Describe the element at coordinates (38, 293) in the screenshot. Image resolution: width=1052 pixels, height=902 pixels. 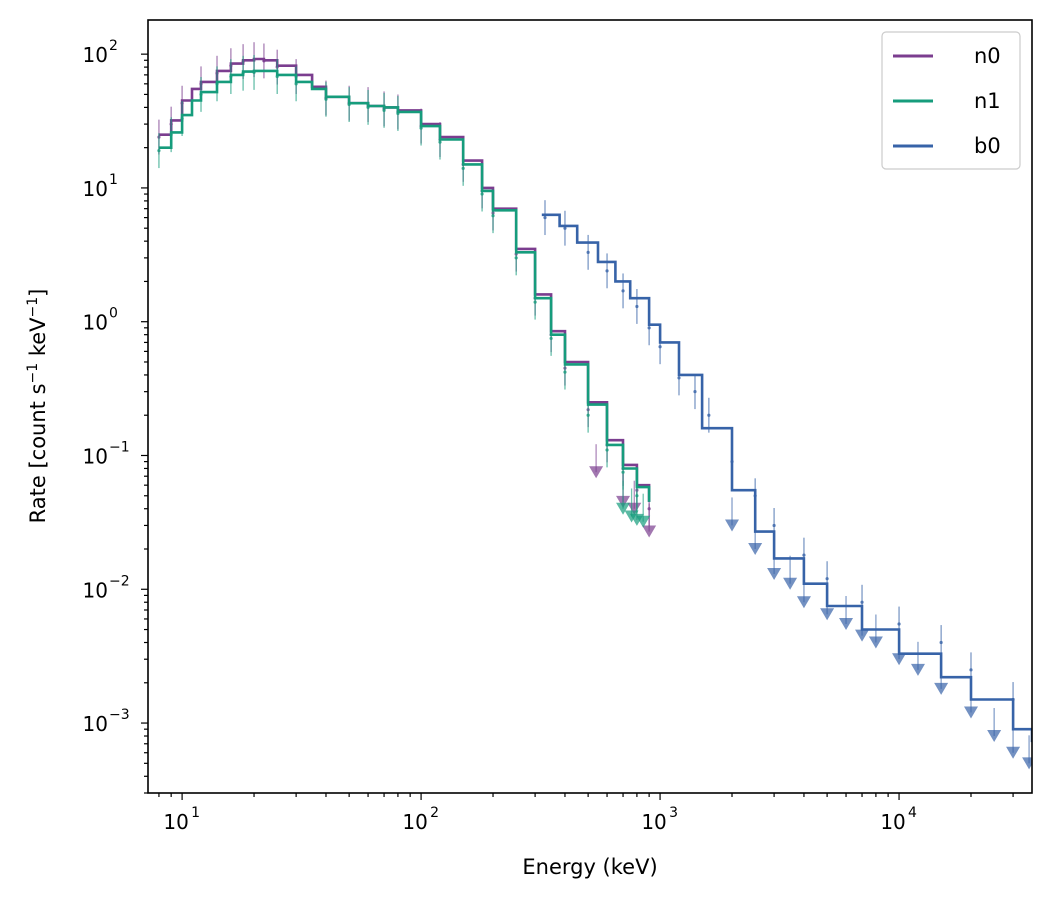
I see `y-axis-label-part: ]` at that location.